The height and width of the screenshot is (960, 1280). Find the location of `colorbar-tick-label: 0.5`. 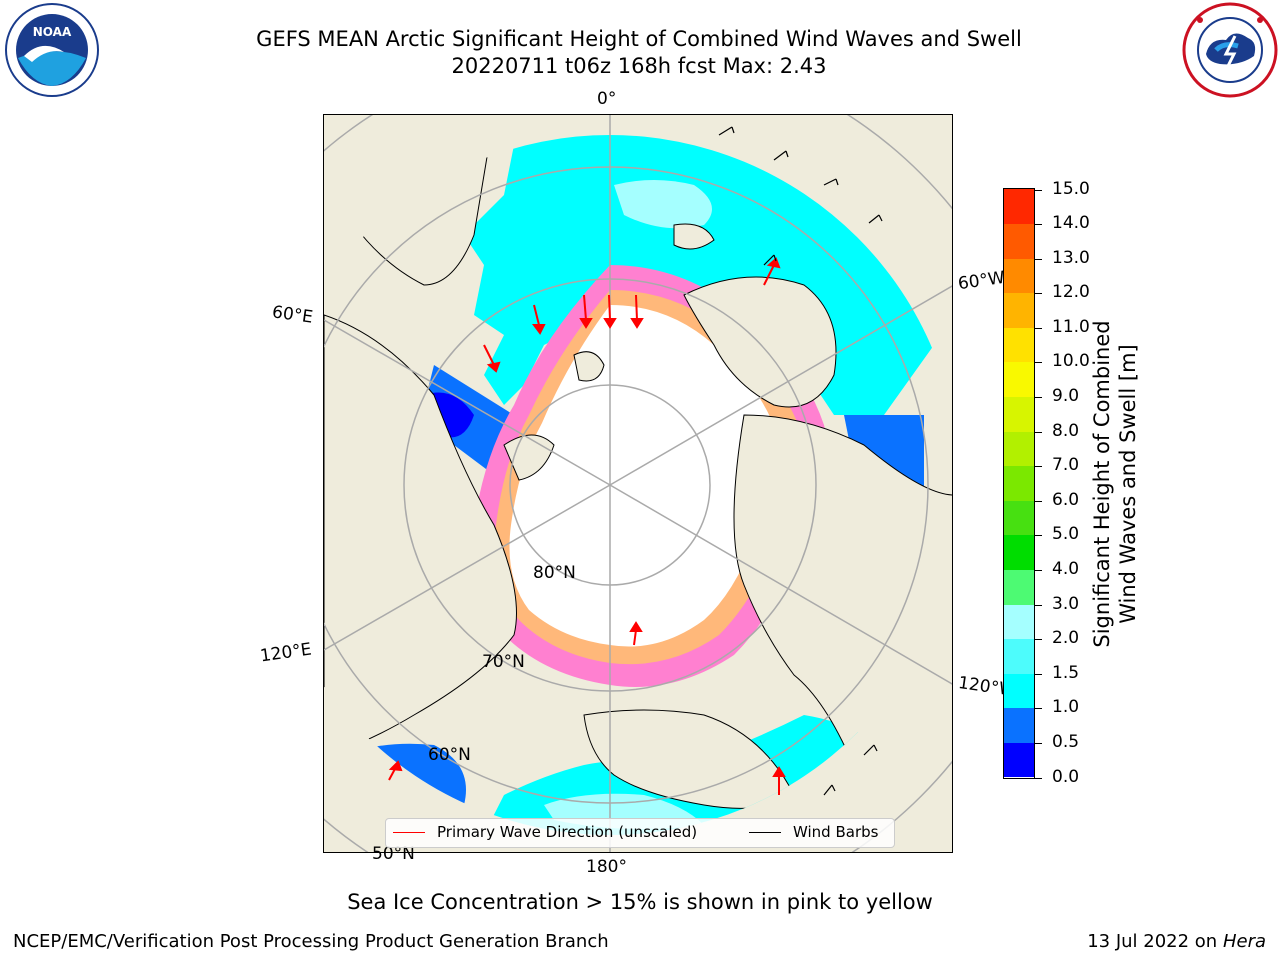

colorbar-tick-label: 0.5 is located at coordinates (1066, 741).